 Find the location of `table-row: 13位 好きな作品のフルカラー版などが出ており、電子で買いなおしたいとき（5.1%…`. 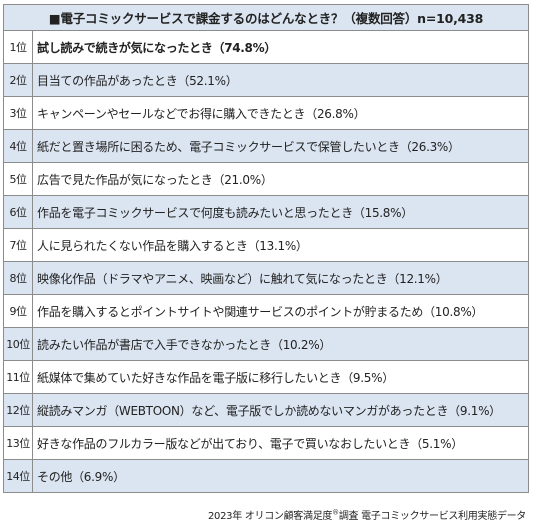

table-row: 13位 好きな作品のフルカラー版などが出ており、電子で買いなおしたいとき（5.1%… is located at coordinates (266, 443).